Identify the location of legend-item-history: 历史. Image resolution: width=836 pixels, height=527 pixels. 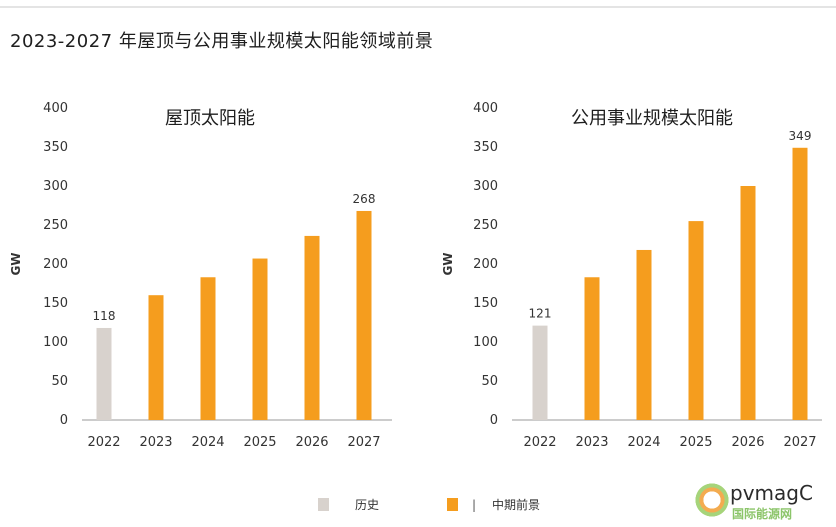
(348, 504).